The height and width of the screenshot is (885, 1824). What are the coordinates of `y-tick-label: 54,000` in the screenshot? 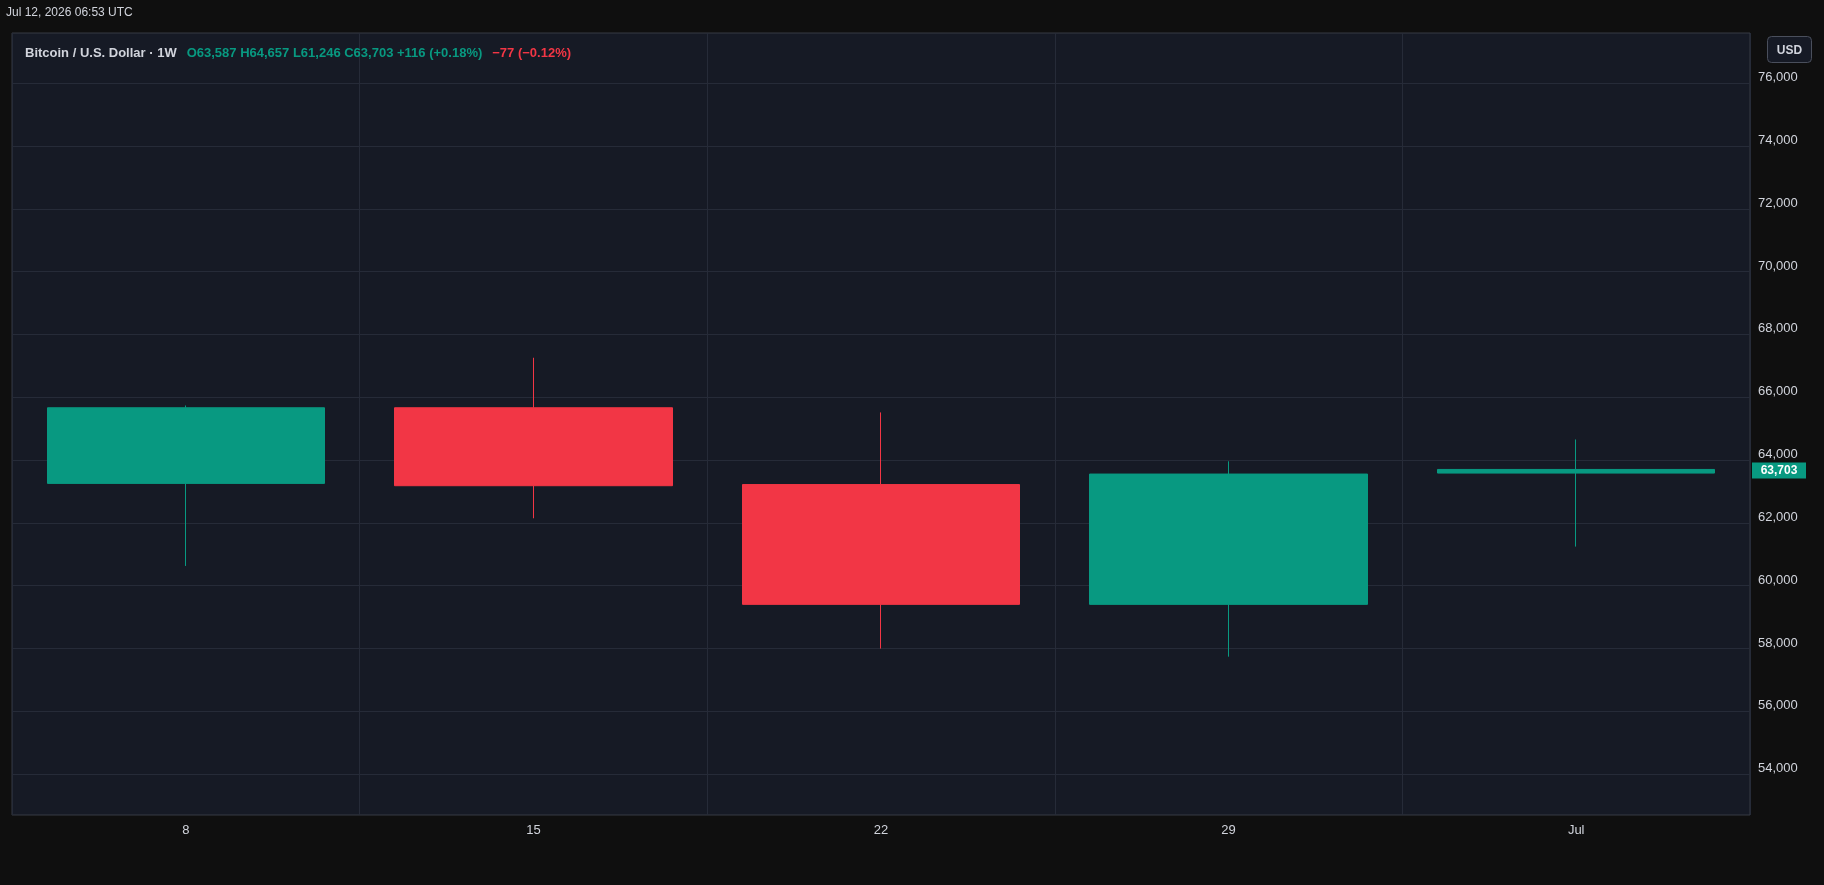 It's located at (1778, 768).